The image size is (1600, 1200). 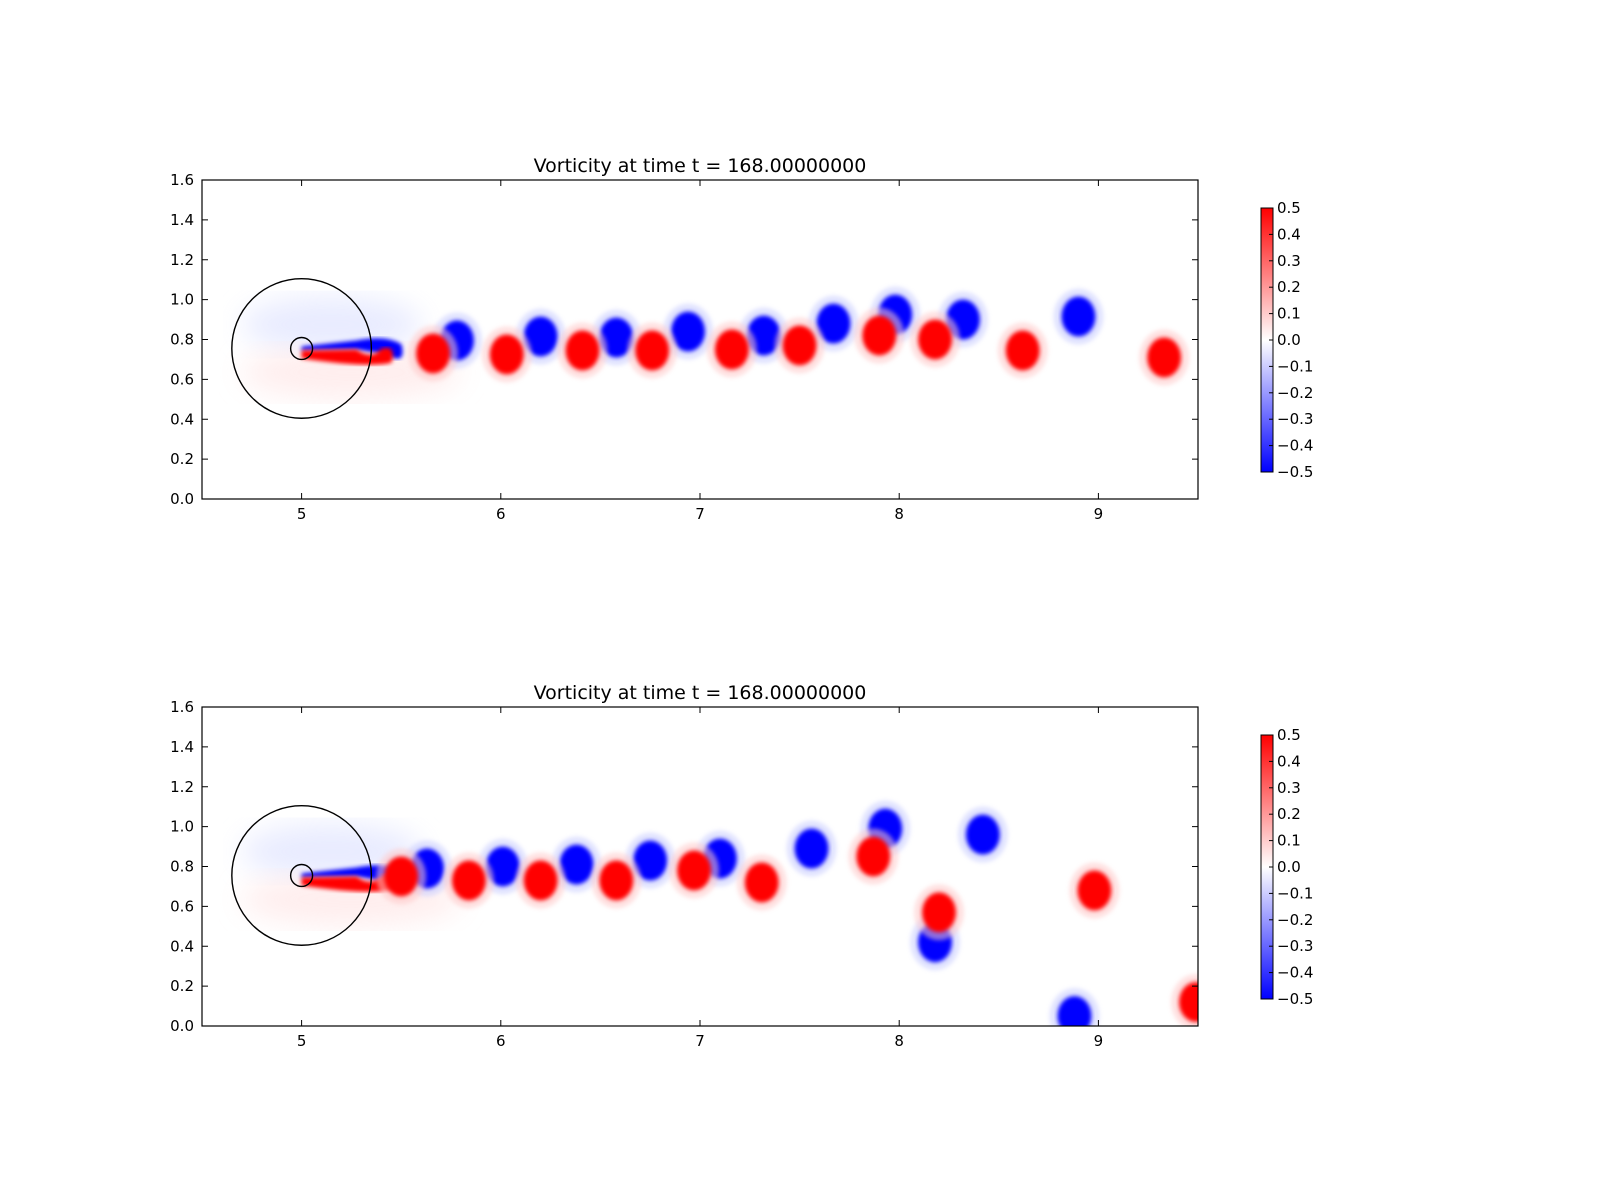 What do you see at coordinates (352, 348) in the screenshot?
I see `shear-layer-negative` at bounding box center [352, 348].